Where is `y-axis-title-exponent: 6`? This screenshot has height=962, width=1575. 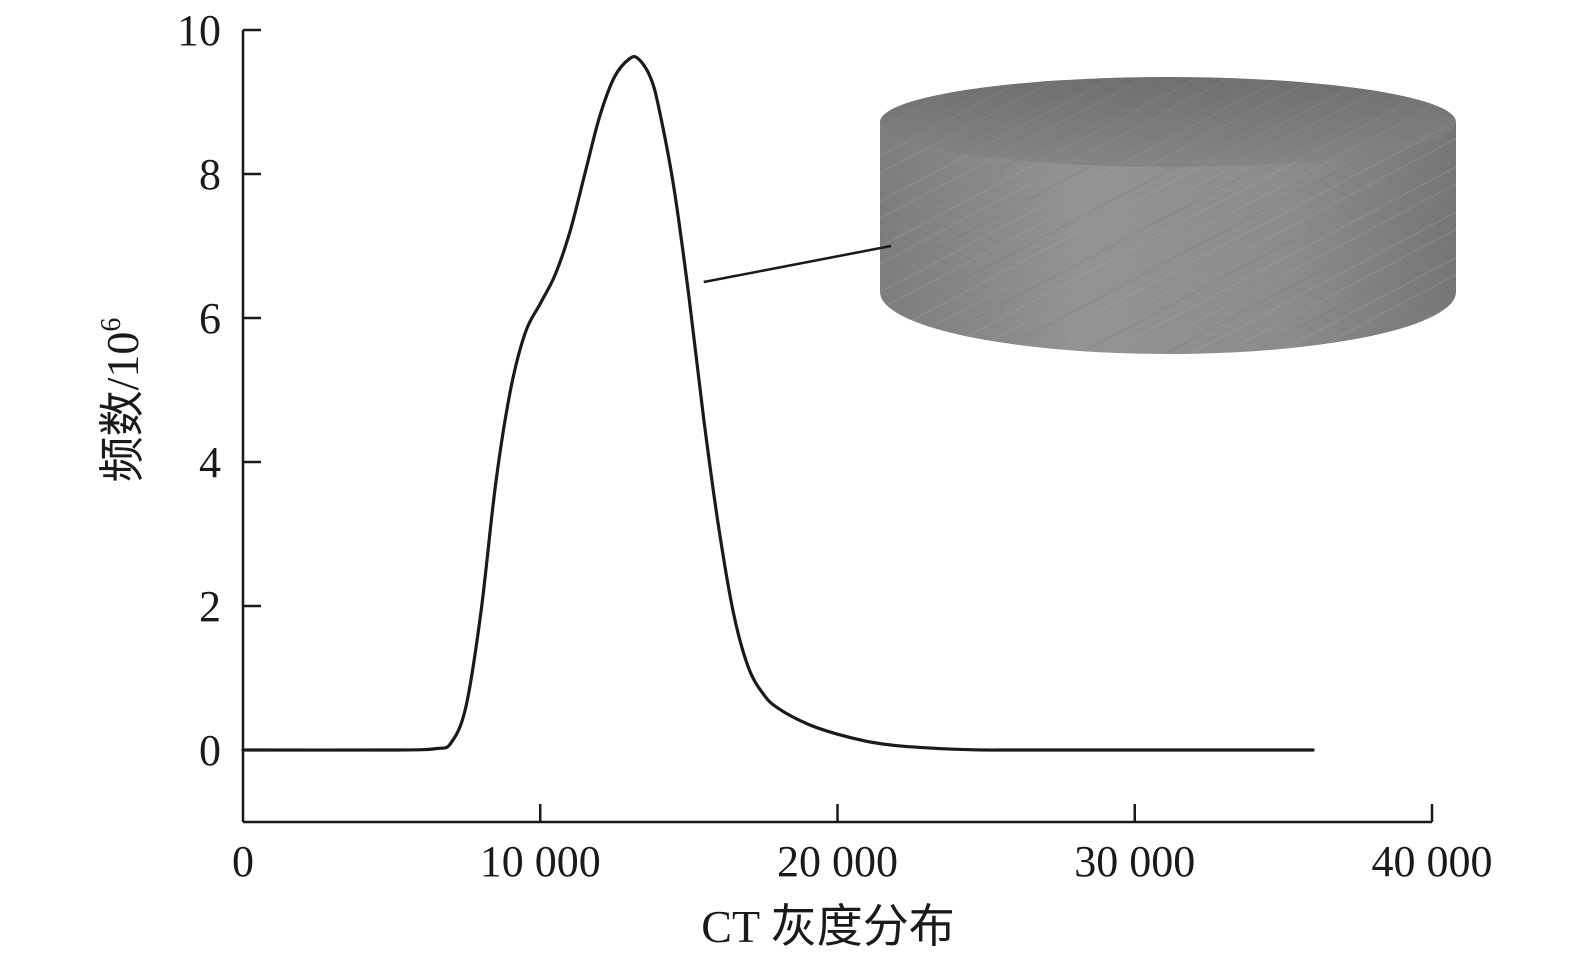
y-axis-title-exponent: 6 is located at coordinates (111, 325).